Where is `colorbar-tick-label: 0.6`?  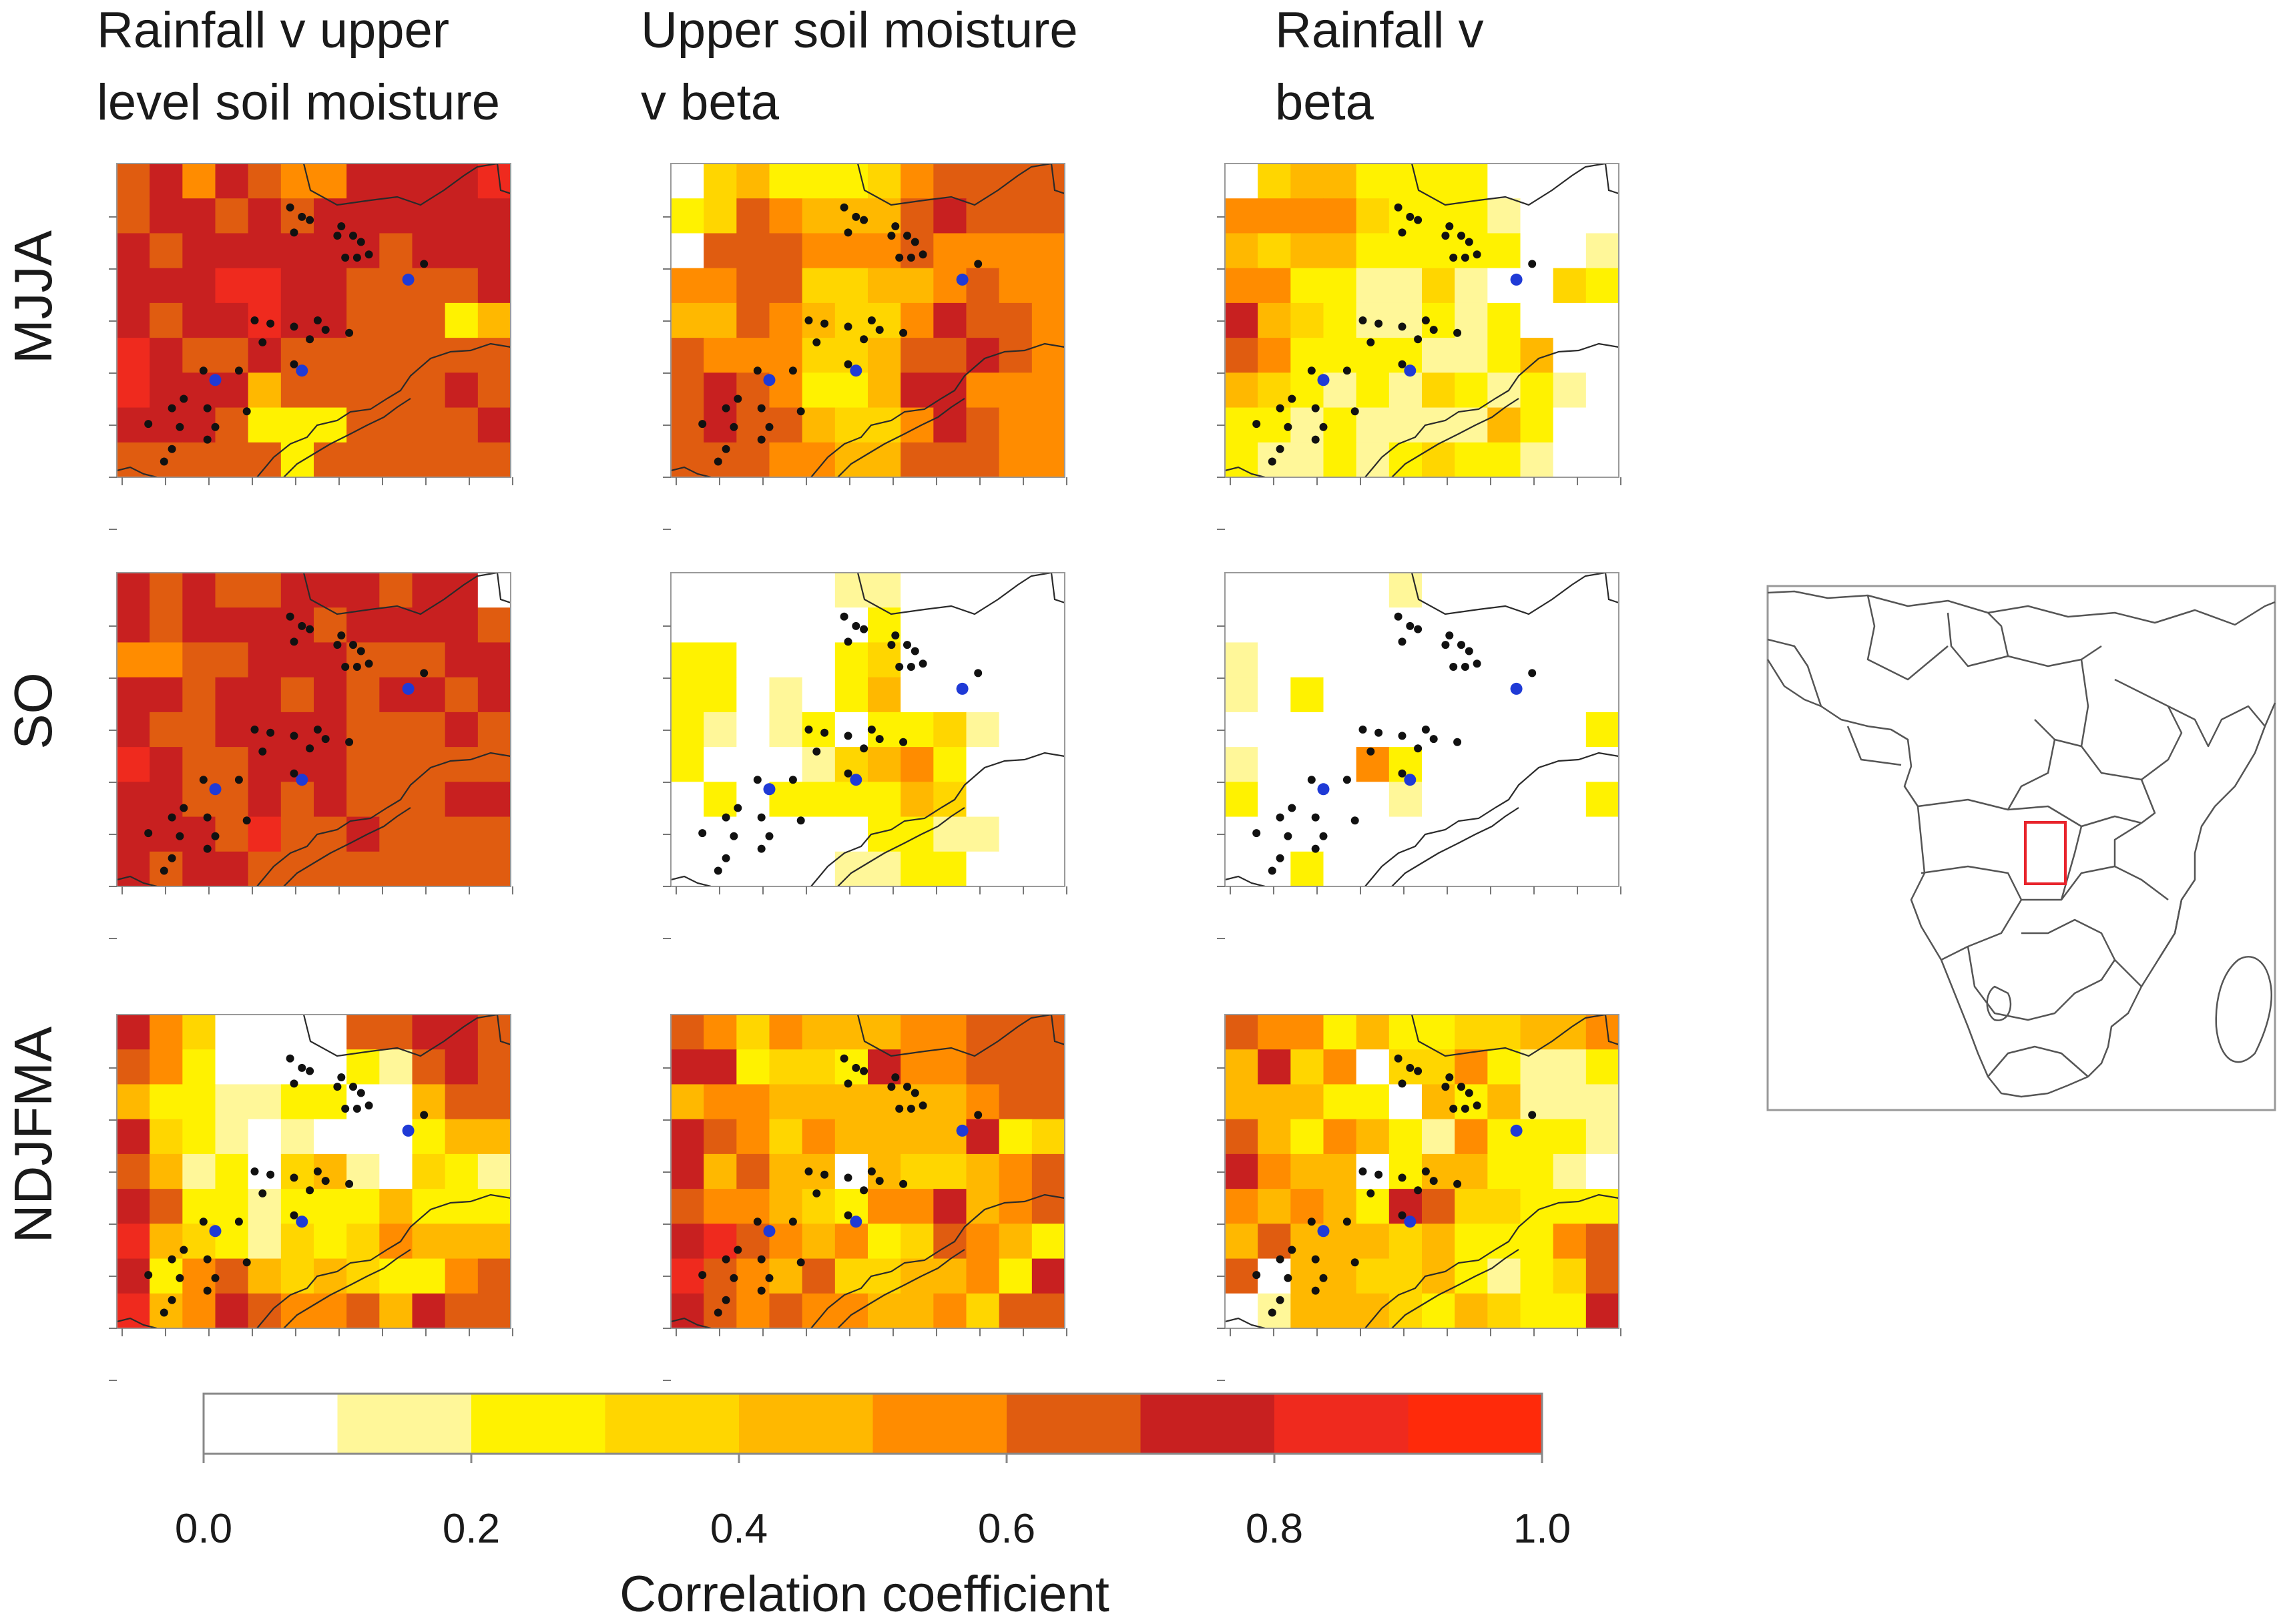 colorbar-tick-label: 0.6 is located at coordinates (1006, 1529).